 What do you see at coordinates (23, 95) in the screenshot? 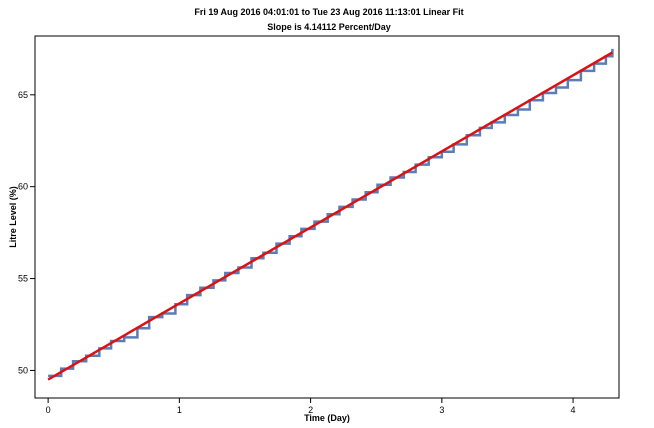
I see `y-tick-label: 65` at bounding box center [23, 95].